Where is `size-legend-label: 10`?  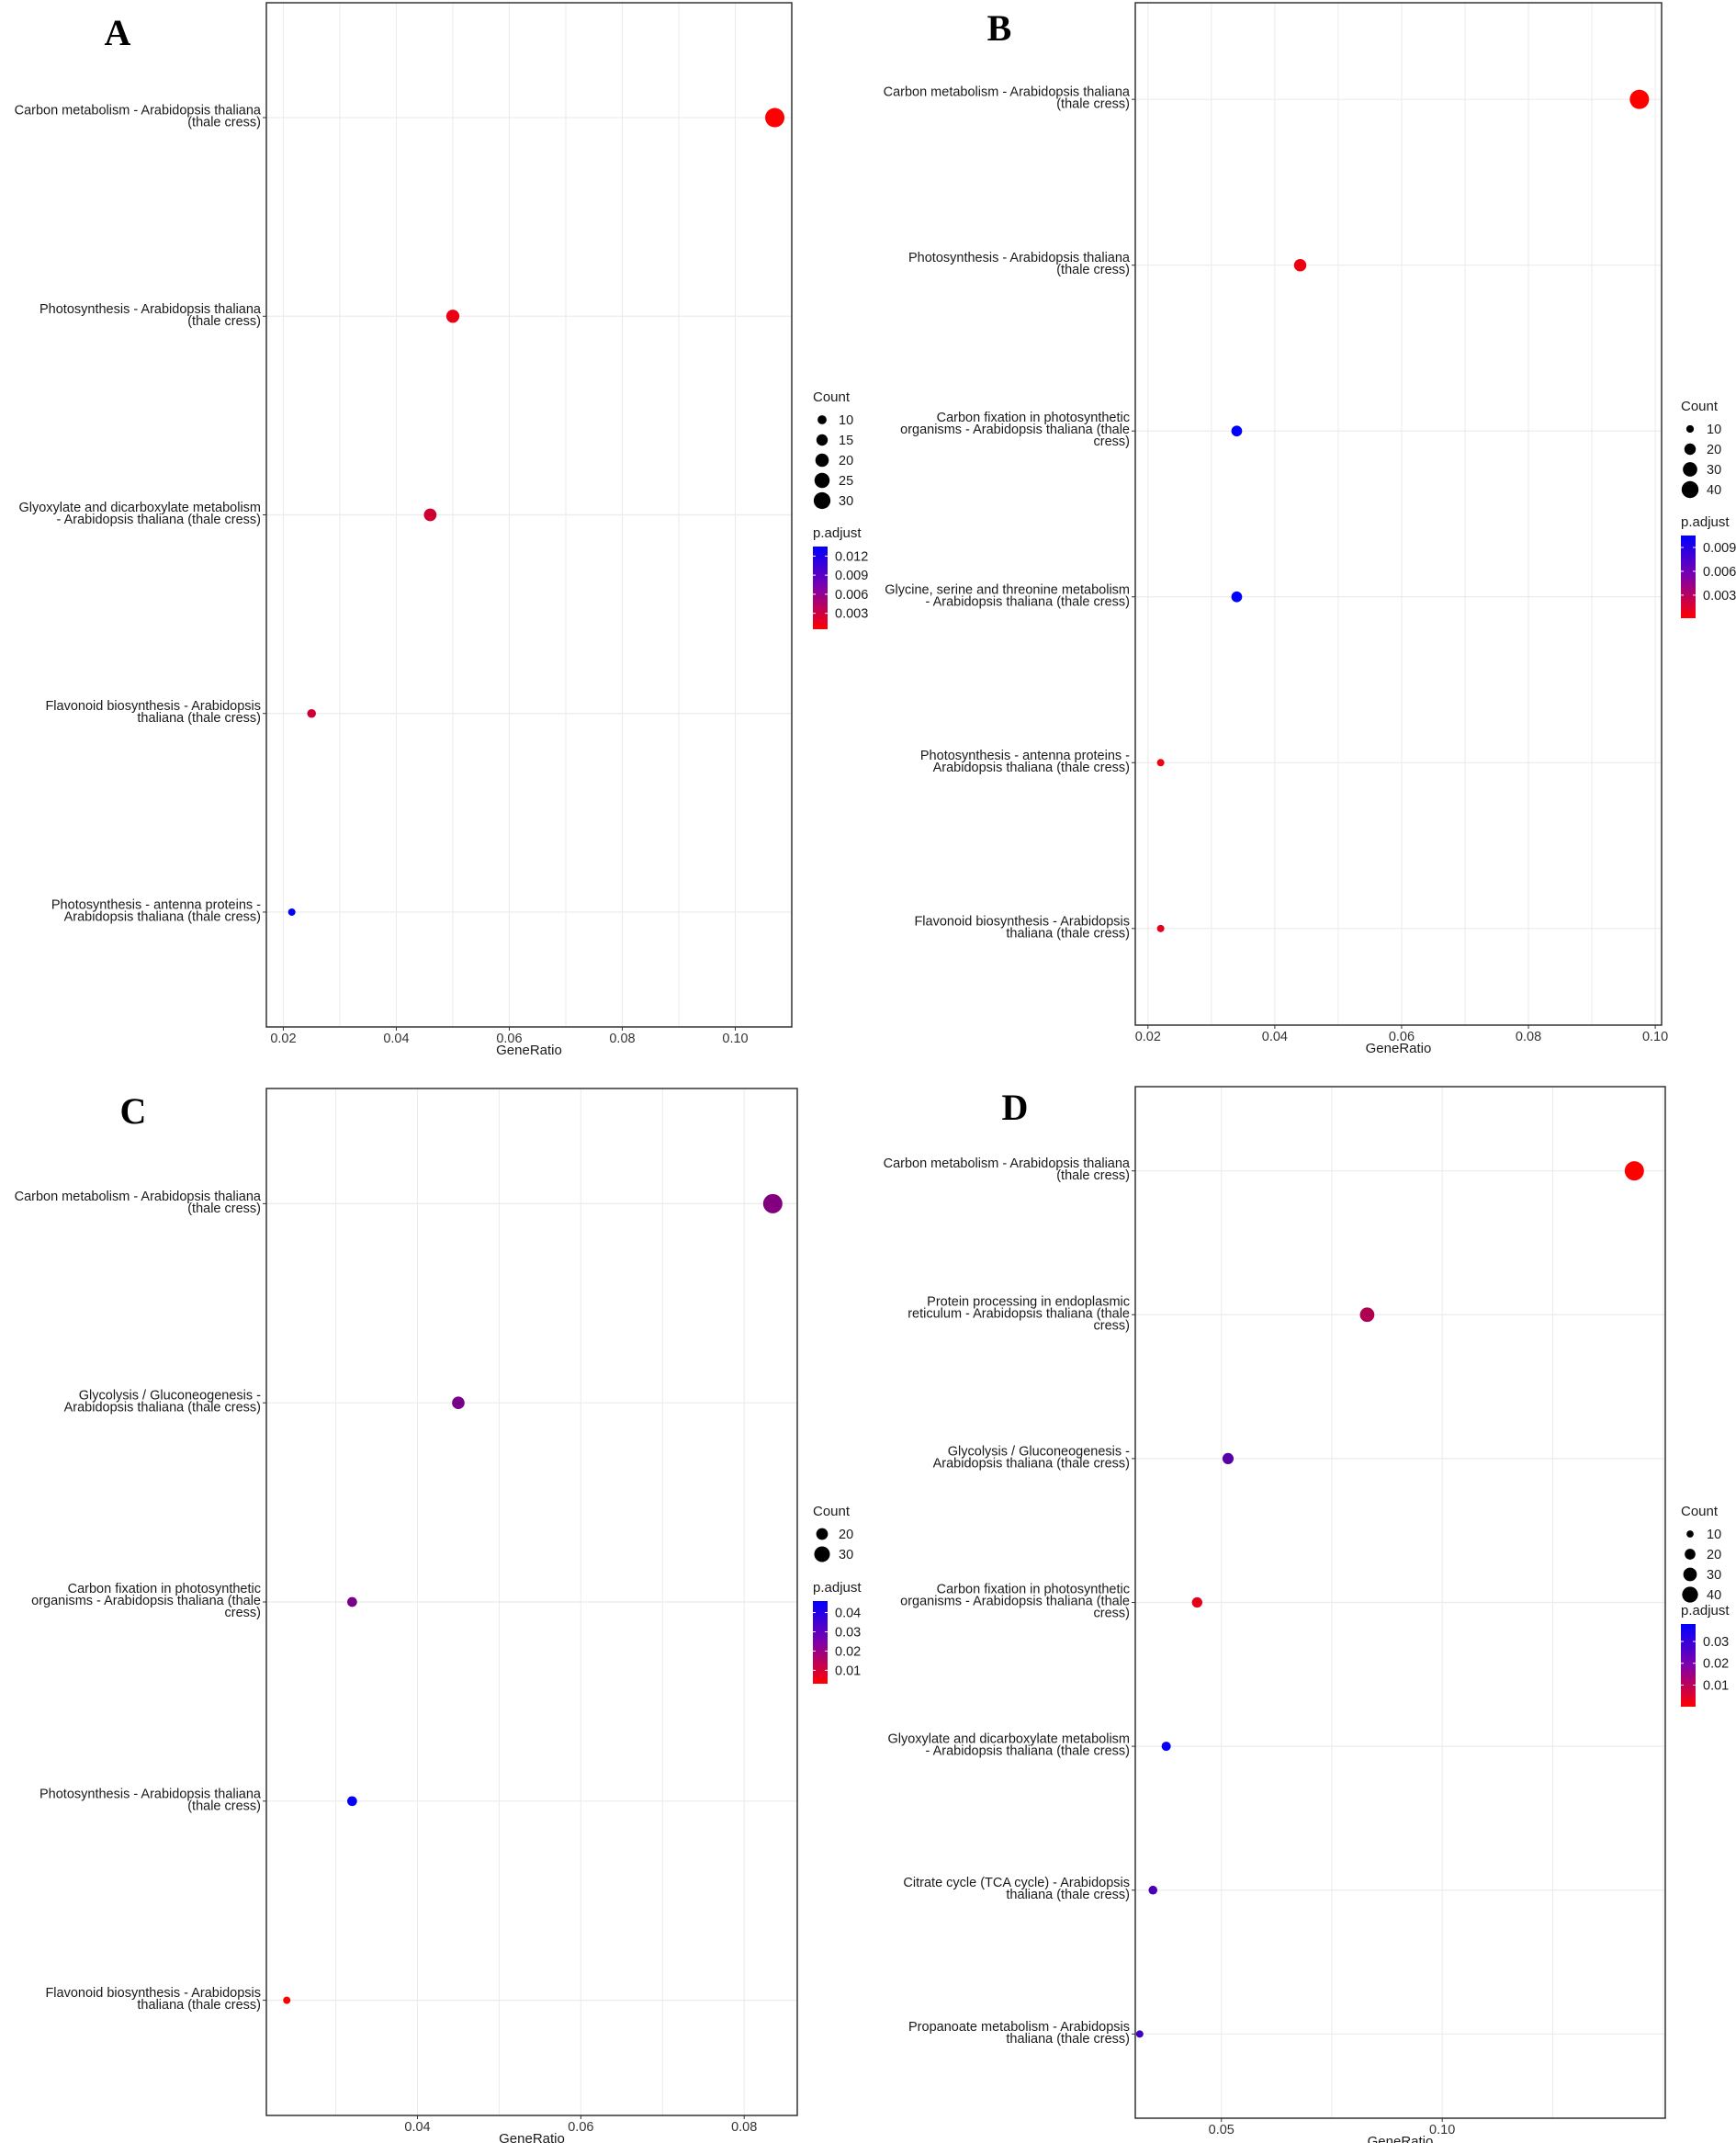
size-legend-label: 10 is located at coordinates (1714, 1535).